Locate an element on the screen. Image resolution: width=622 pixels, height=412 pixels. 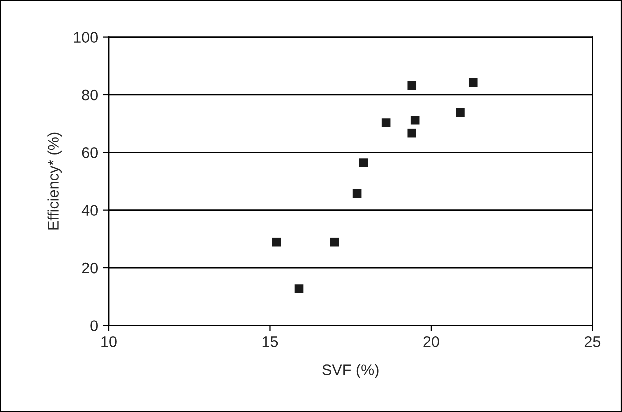
y-tick-label: 100 is located at coordinates (86, 37).